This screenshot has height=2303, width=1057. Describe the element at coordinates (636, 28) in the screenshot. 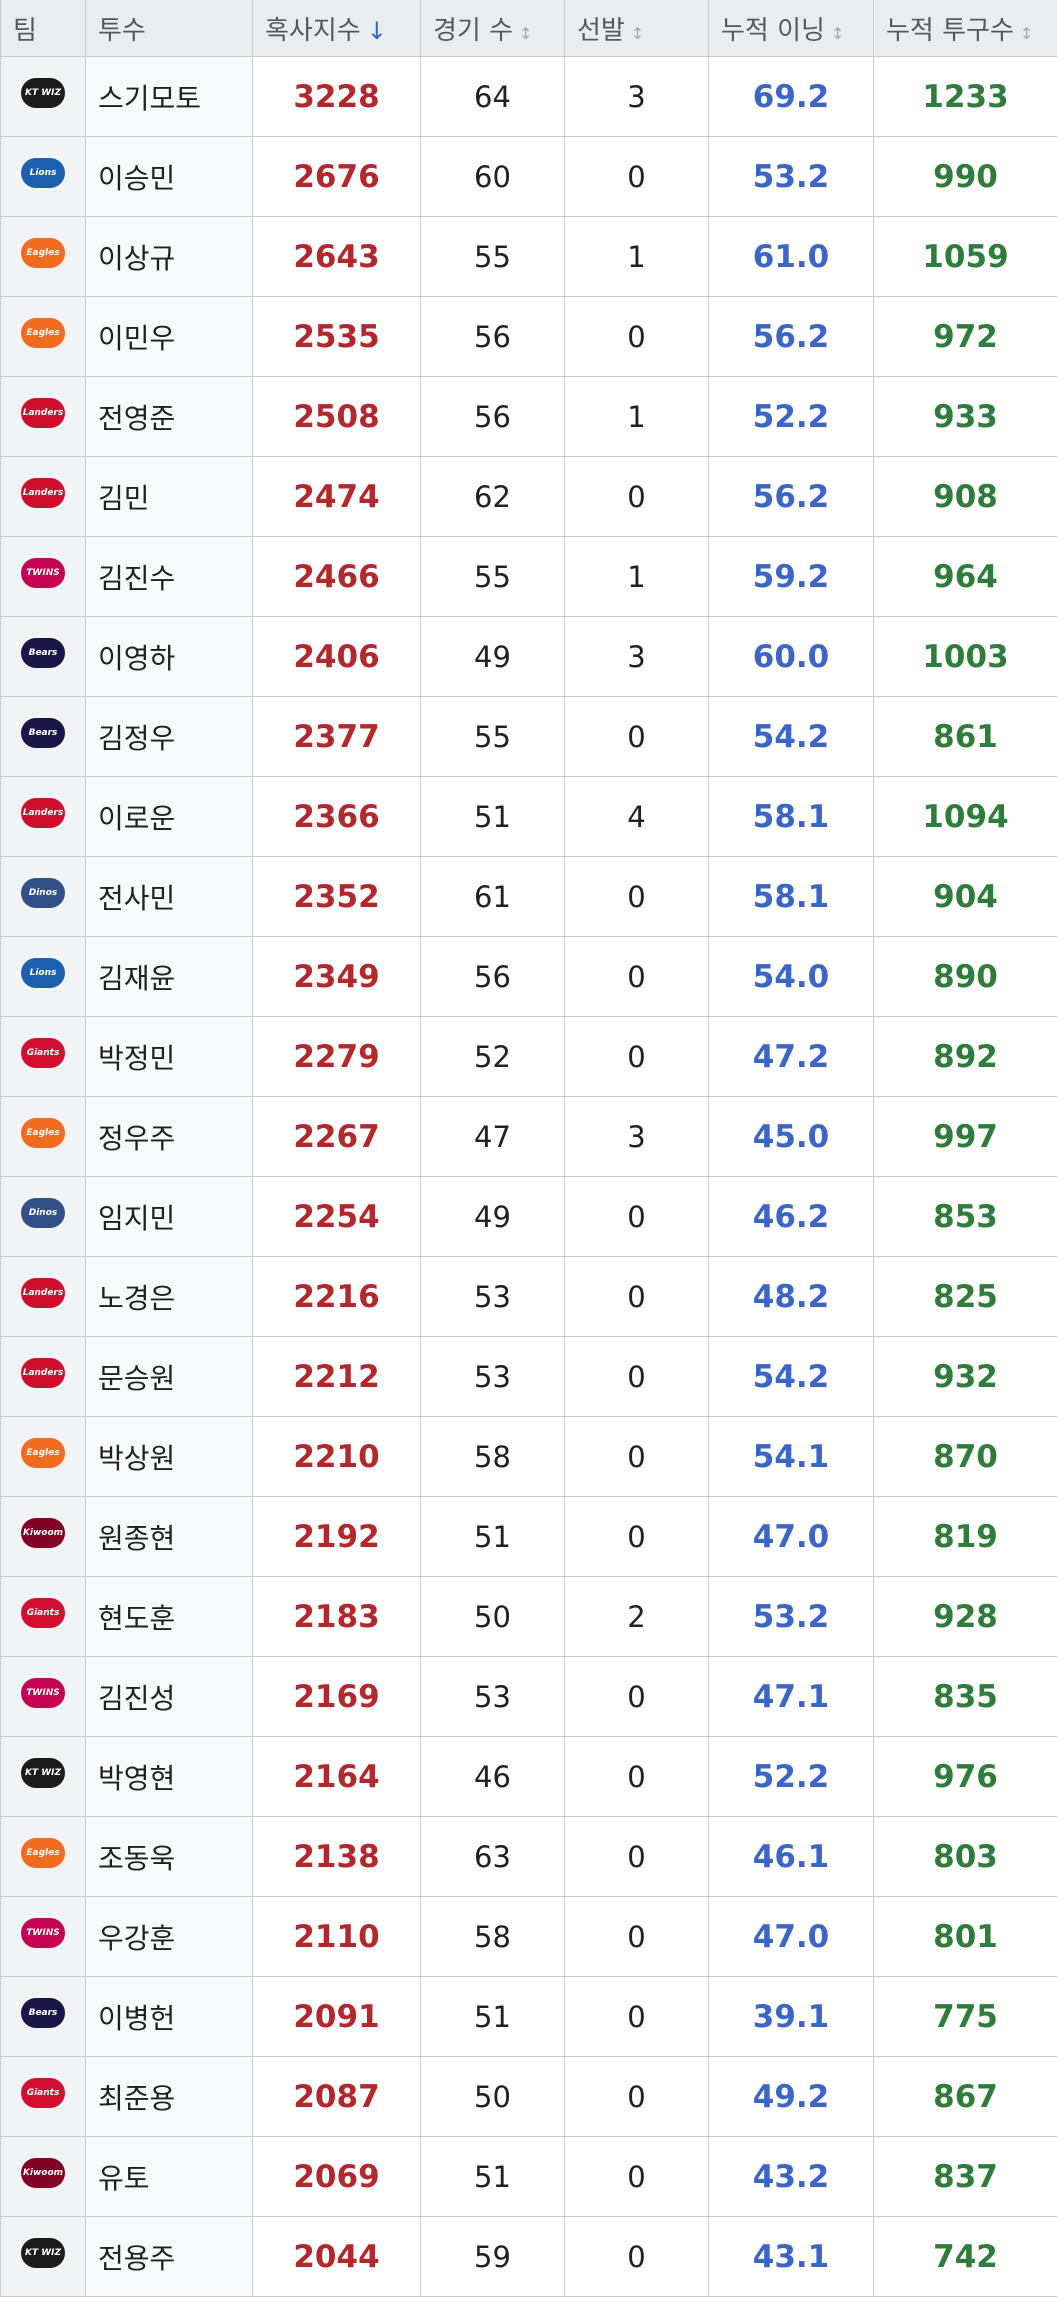

I see `column-header: 선발 ↕` at that location.